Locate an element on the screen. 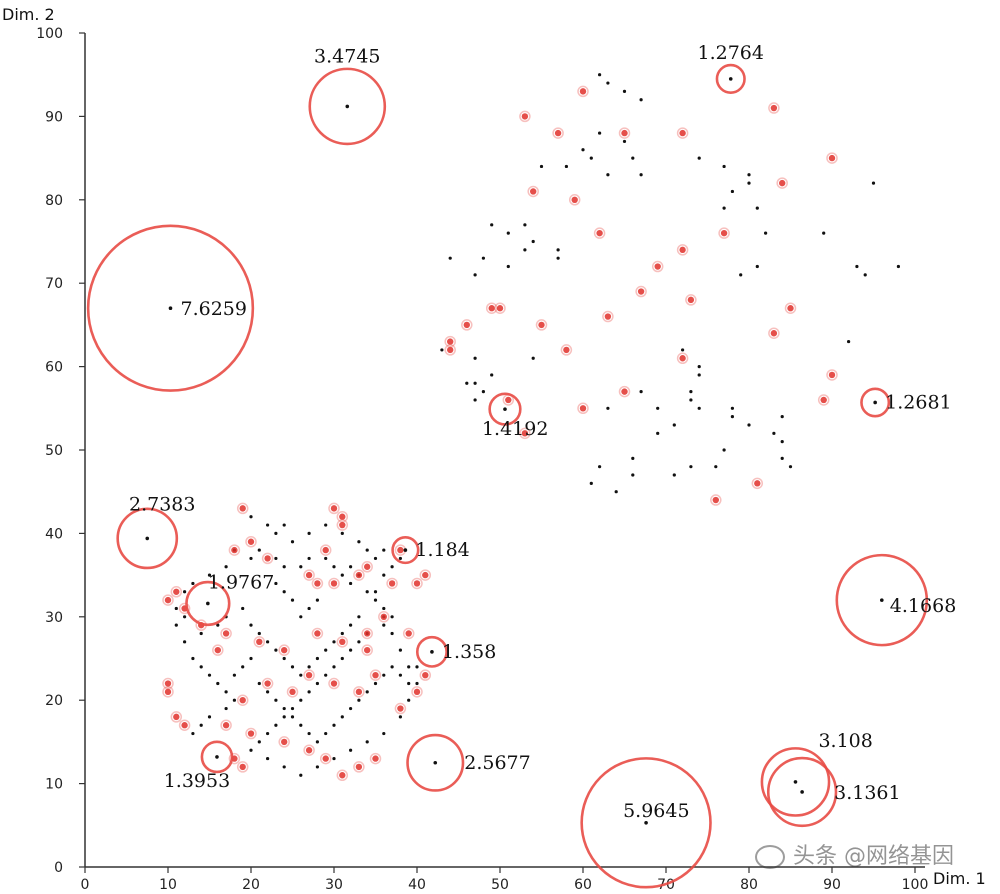 The width and height of the screenshot is (1000, 894). outlier-score-label: 1.3953 is located at coordinates (197, 781).